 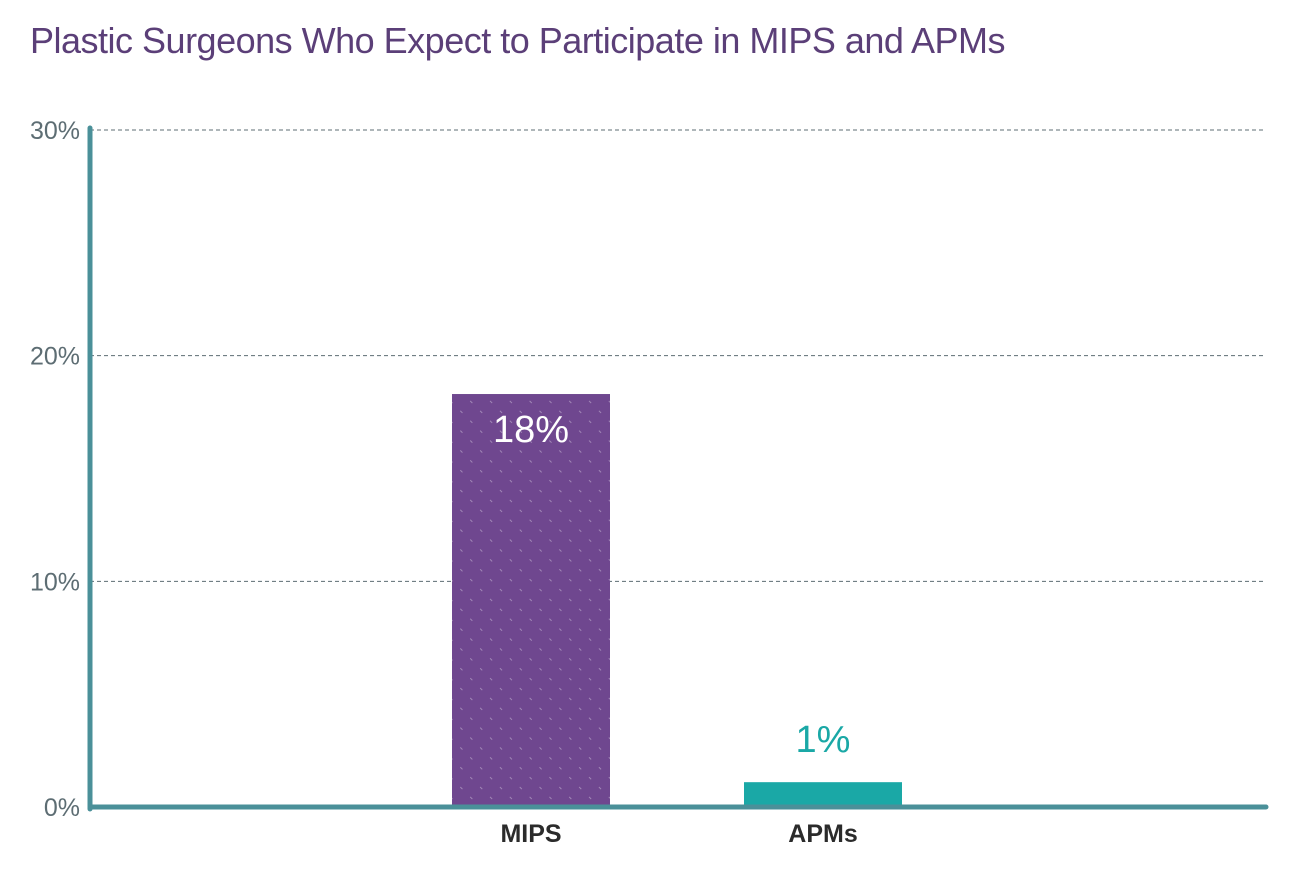 I want to click on bar-texture, so click(x=531, y=600).